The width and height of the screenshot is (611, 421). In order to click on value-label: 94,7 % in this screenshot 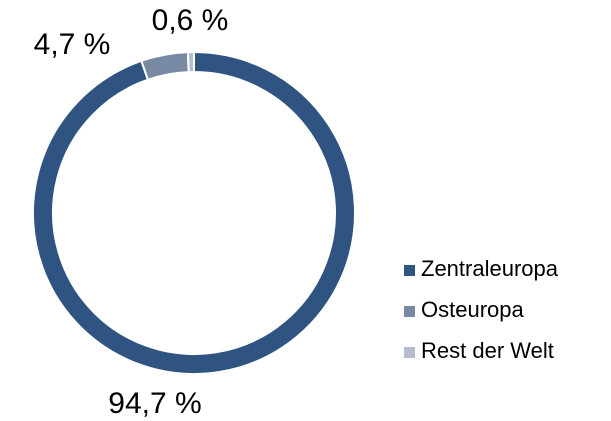, I will do `click(154, 403)`.